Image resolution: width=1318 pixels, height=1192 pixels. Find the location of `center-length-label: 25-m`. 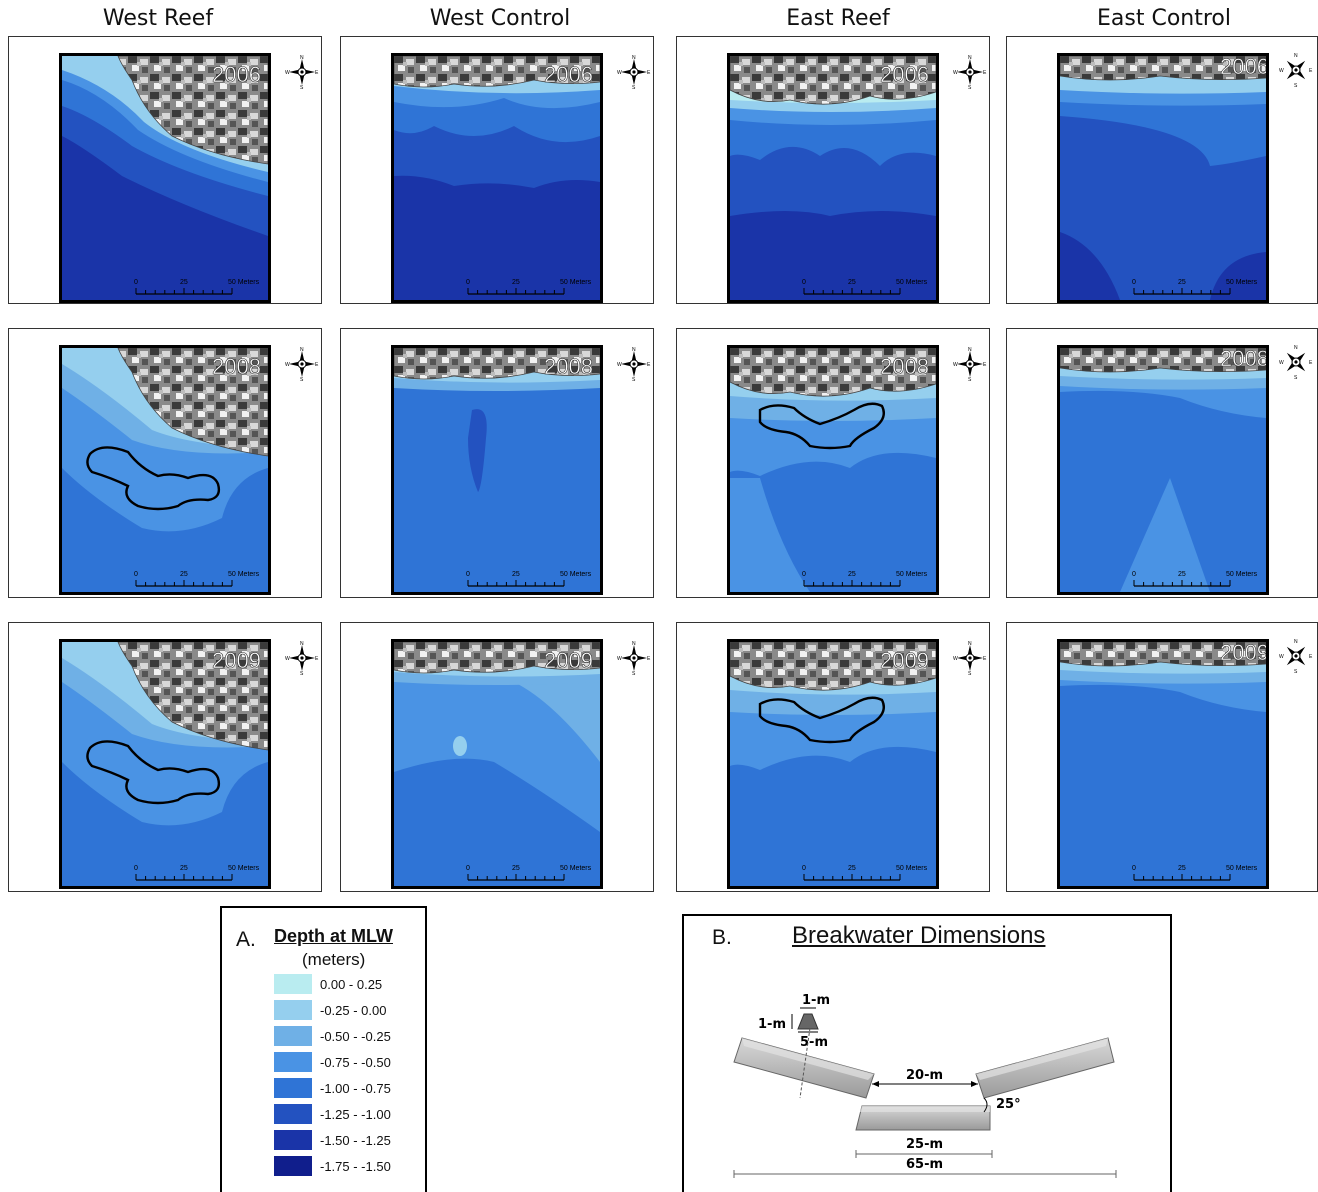

center-length-label: 25-m is located at coordinates (924, 1144).